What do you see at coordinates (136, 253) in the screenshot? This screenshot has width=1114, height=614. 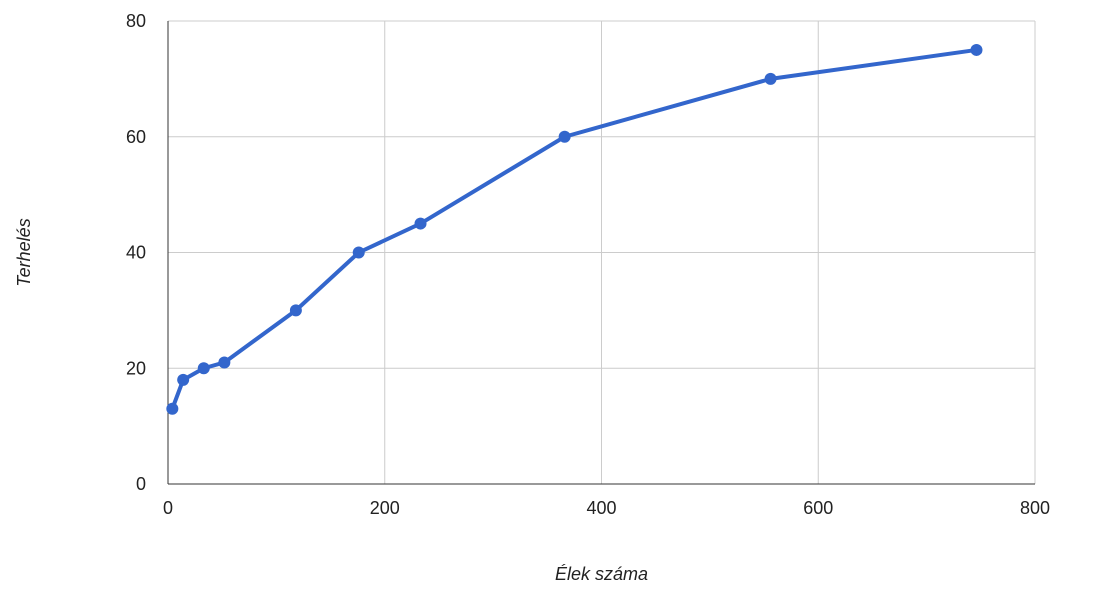 I see `y-tick-label: 40` at bounding box center [136, 253].